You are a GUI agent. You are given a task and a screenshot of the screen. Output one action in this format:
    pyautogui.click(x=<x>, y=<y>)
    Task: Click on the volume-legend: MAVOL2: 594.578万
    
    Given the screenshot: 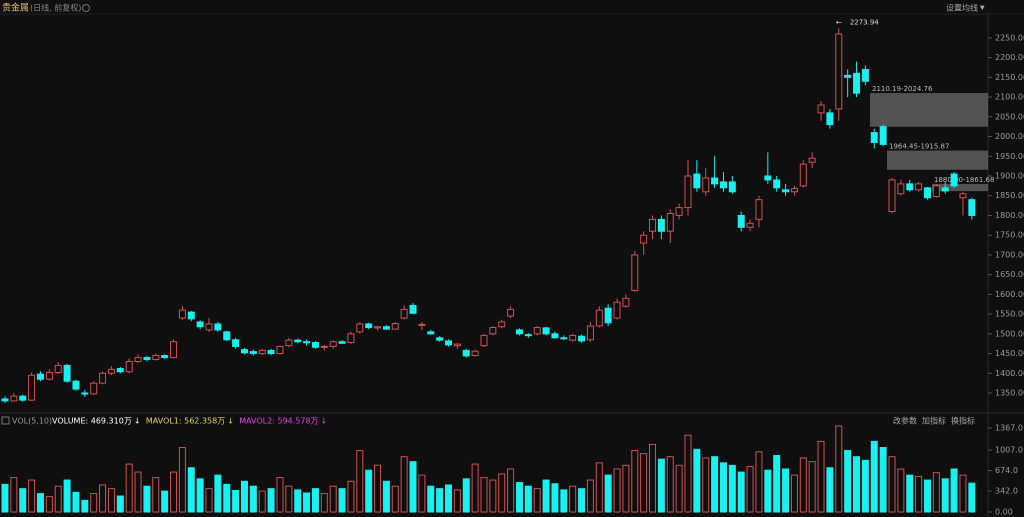 What is the action you would take?
    pyautogui.click(x=278, y=421)
    